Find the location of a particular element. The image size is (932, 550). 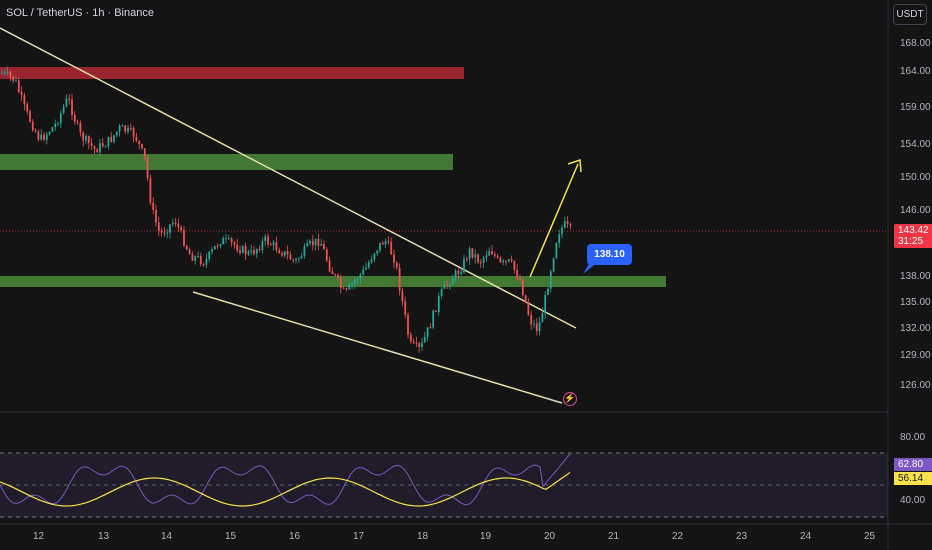

price-tick: 126.00 is located at coordinates (915, 385).